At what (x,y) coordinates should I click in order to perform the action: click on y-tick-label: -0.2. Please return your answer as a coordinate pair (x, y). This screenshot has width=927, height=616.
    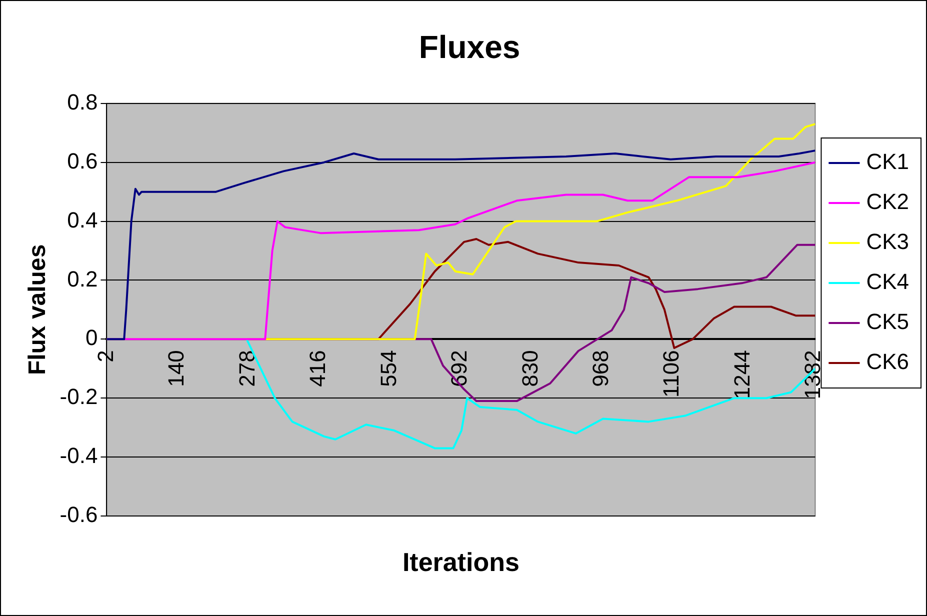
    Looking at the image, I should click on (79, 397).